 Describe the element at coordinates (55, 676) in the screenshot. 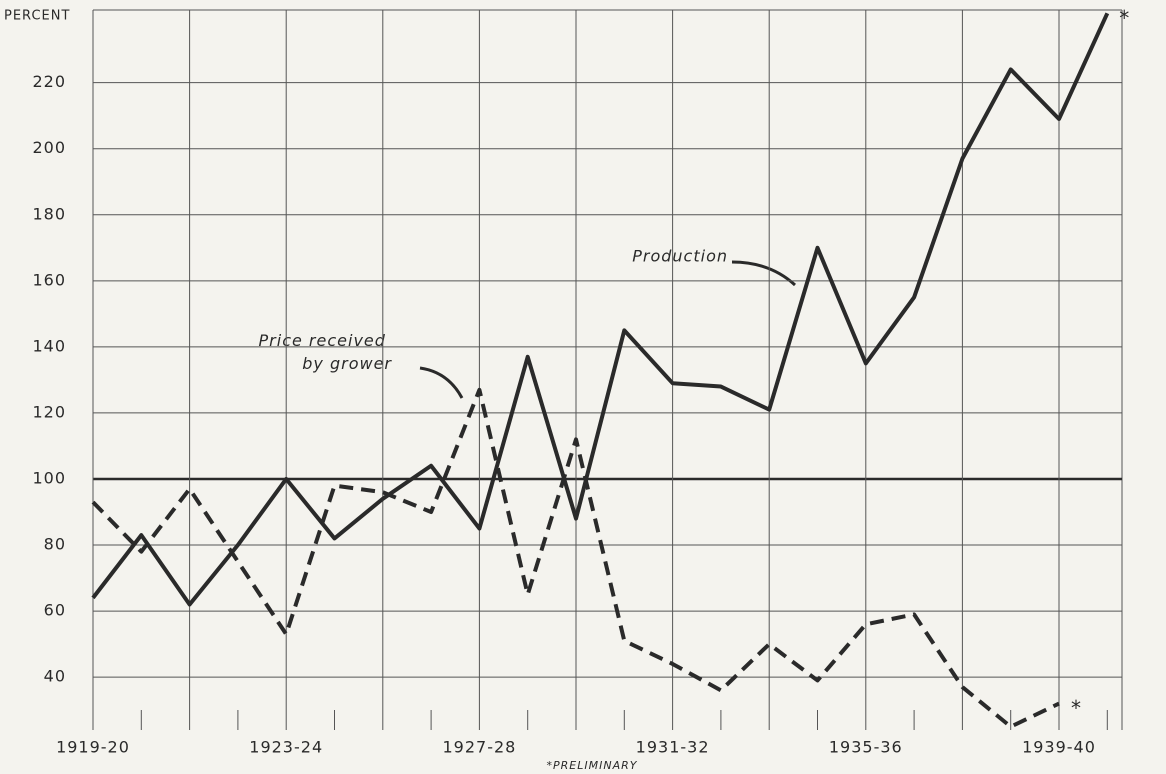

I see `y-tick-label: 40` at that location.